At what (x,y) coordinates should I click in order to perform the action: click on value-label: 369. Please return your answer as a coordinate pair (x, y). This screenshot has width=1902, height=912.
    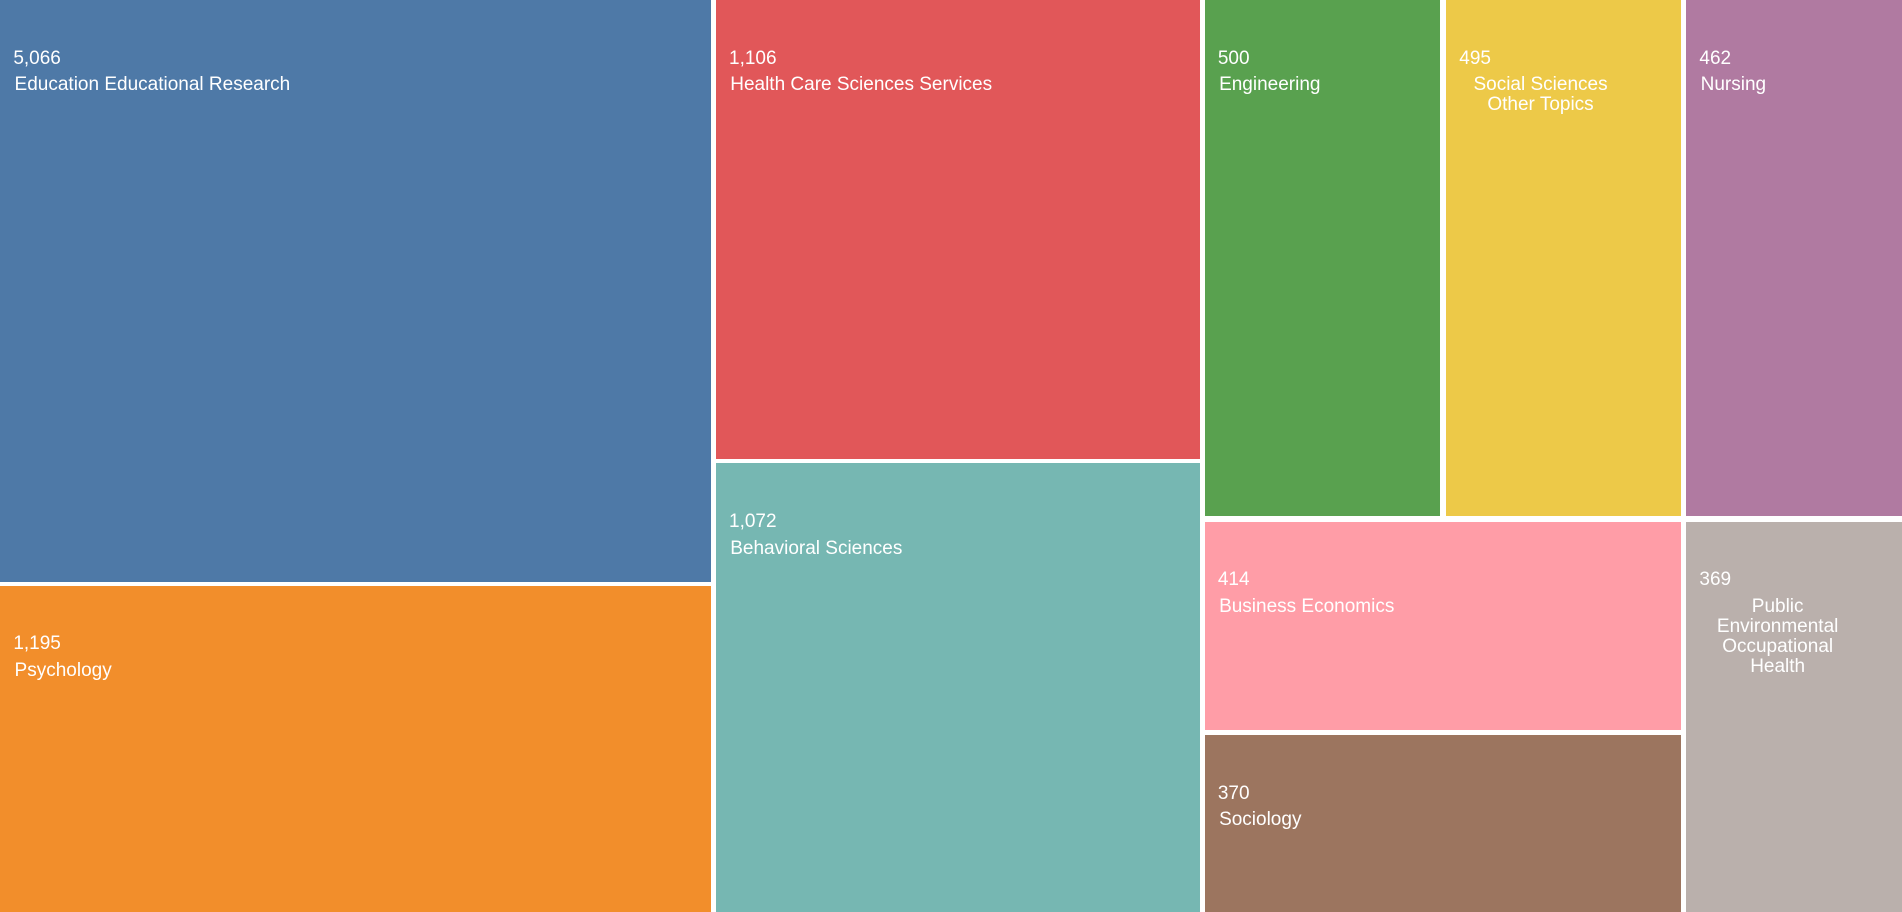
    Looking at the image, I should click on (1715, 580).